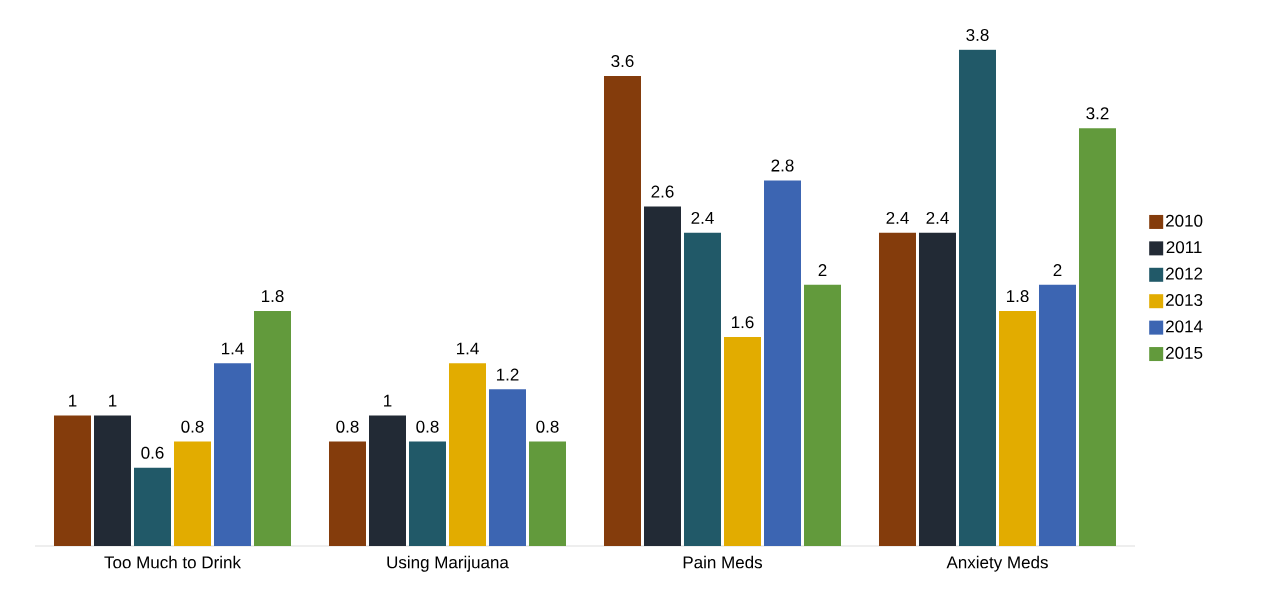 The width and height of the screenshot is (1276, 610). I want to click on x-tick-label: Too Much to Drink, so click(172, 562).